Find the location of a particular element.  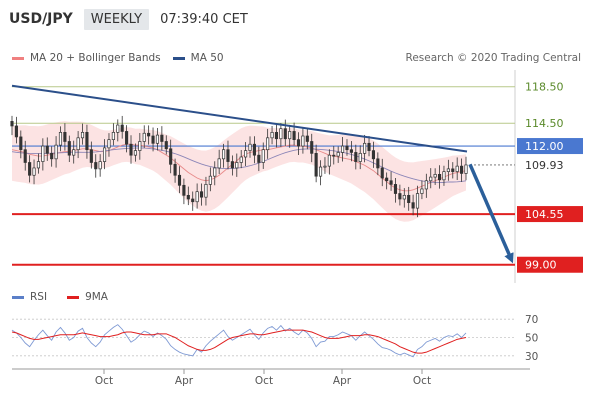

level-label-3: 109.93 is located at coordinates (544, 165).